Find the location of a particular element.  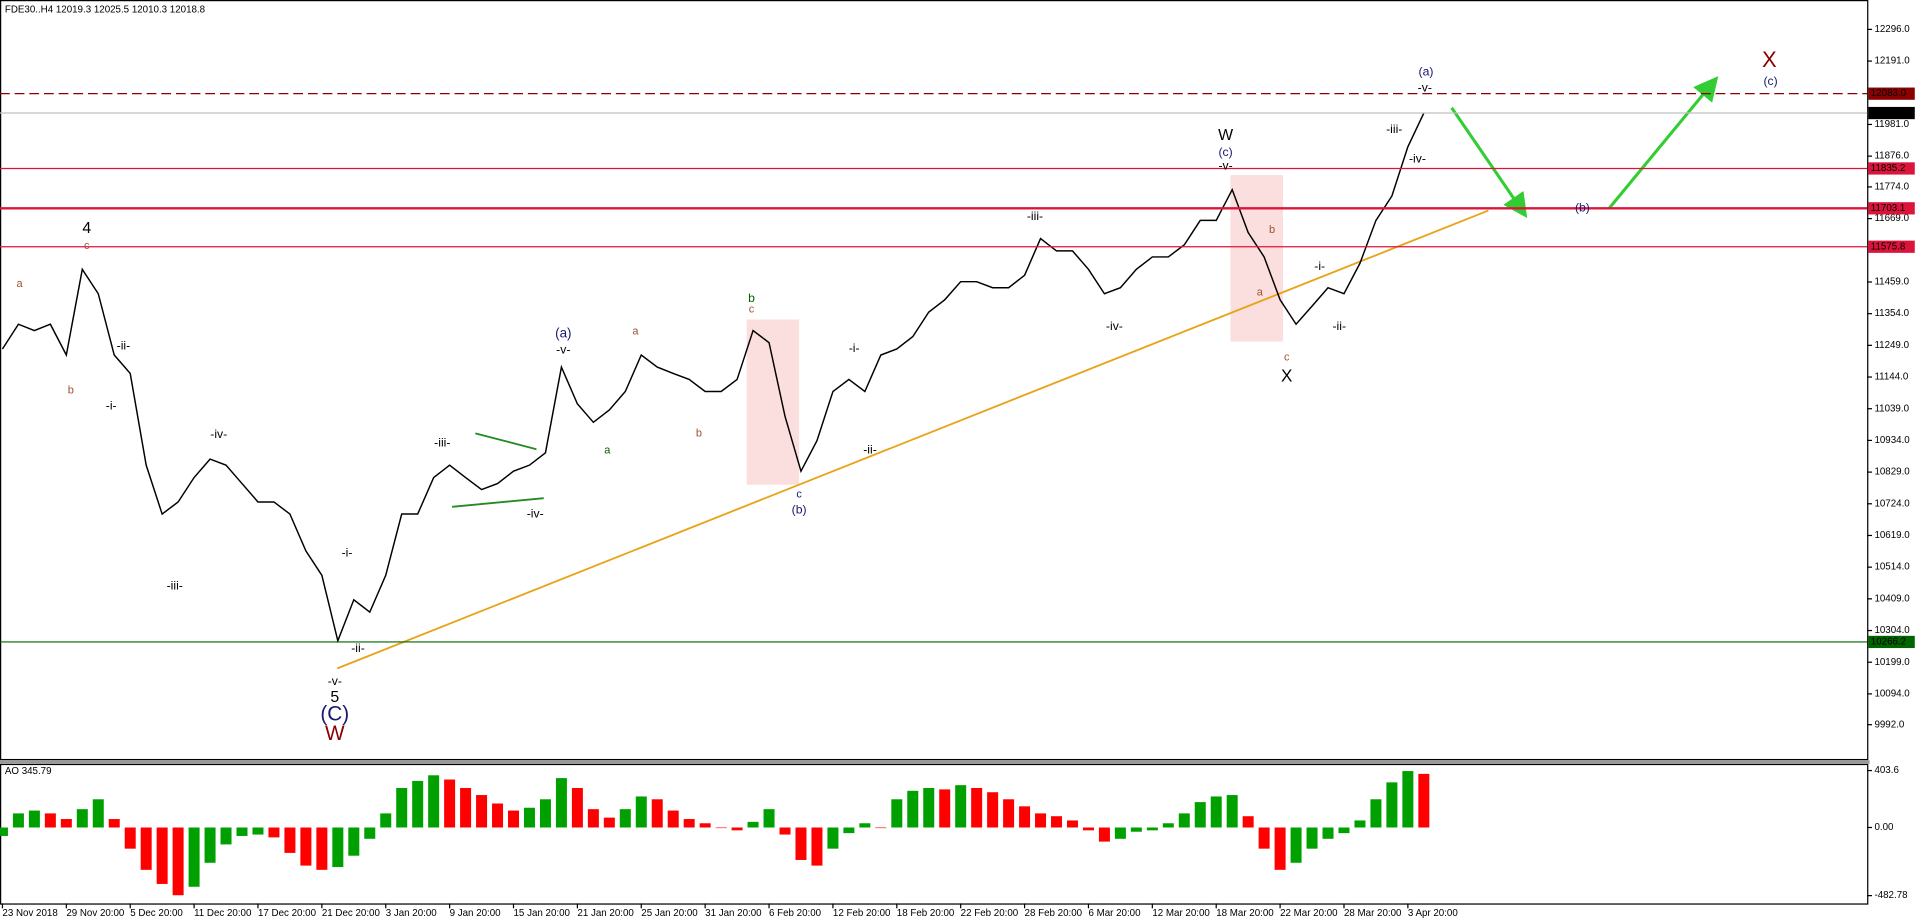

wave-label: 4 is located at coordinates (86, 228).